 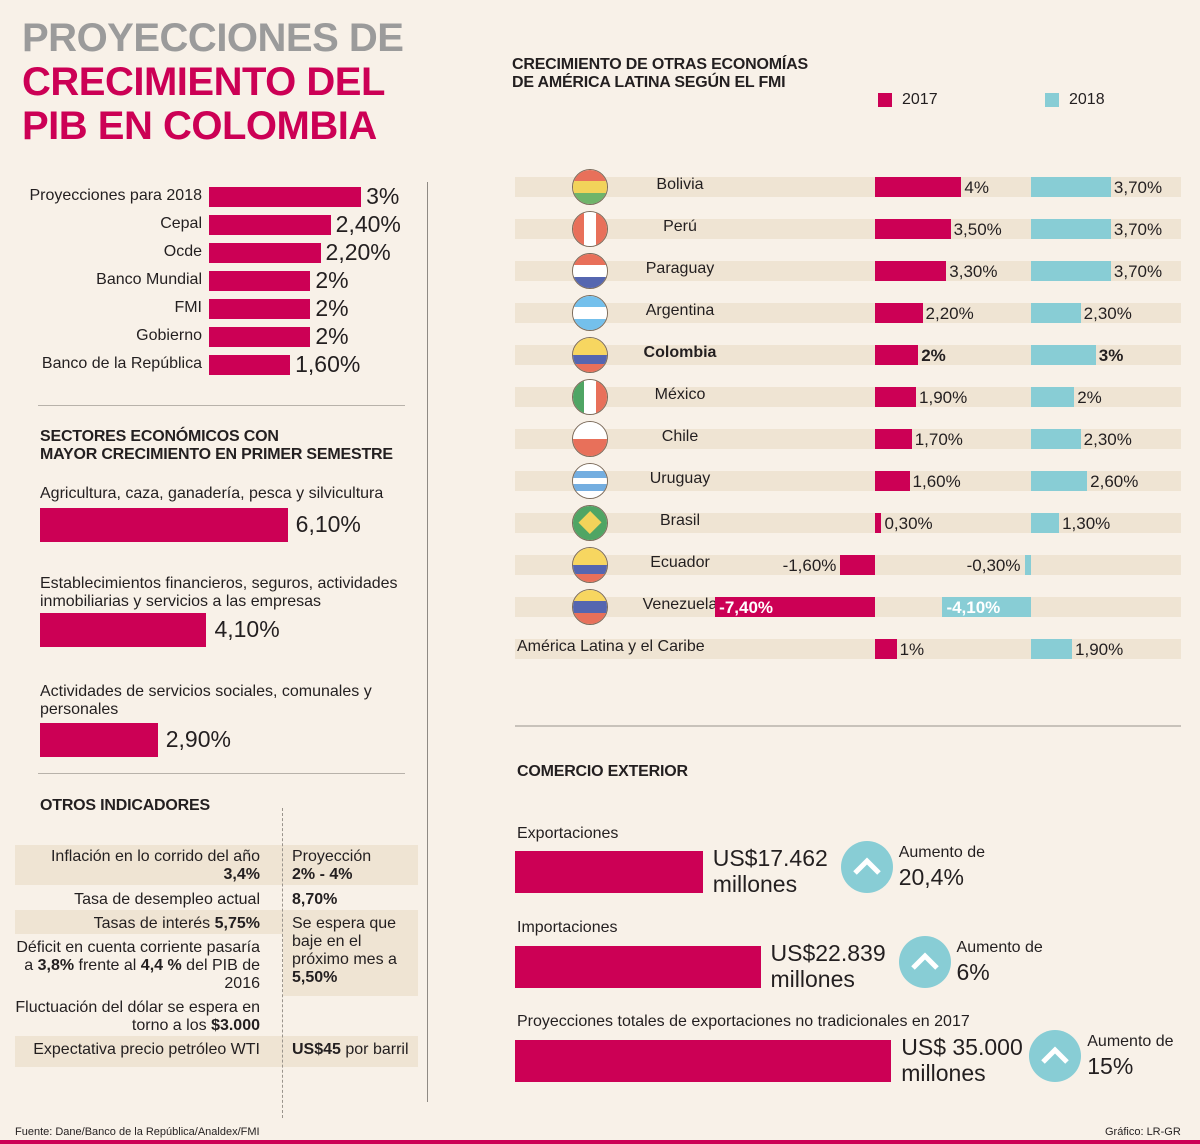 What do you see at coordinates (1107, 439) in the screenshot?
I see `data-label: 2,30%` at bounding box center [1107, 439].